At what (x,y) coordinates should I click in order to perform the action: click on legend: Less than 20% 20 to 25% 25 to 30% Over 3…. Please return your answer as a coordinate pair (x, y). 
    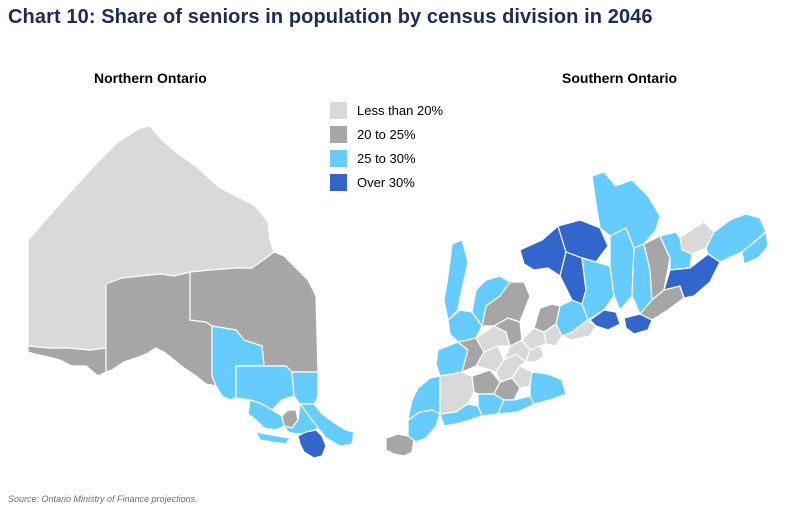
    Looking at the image, I should click on (386, 146).